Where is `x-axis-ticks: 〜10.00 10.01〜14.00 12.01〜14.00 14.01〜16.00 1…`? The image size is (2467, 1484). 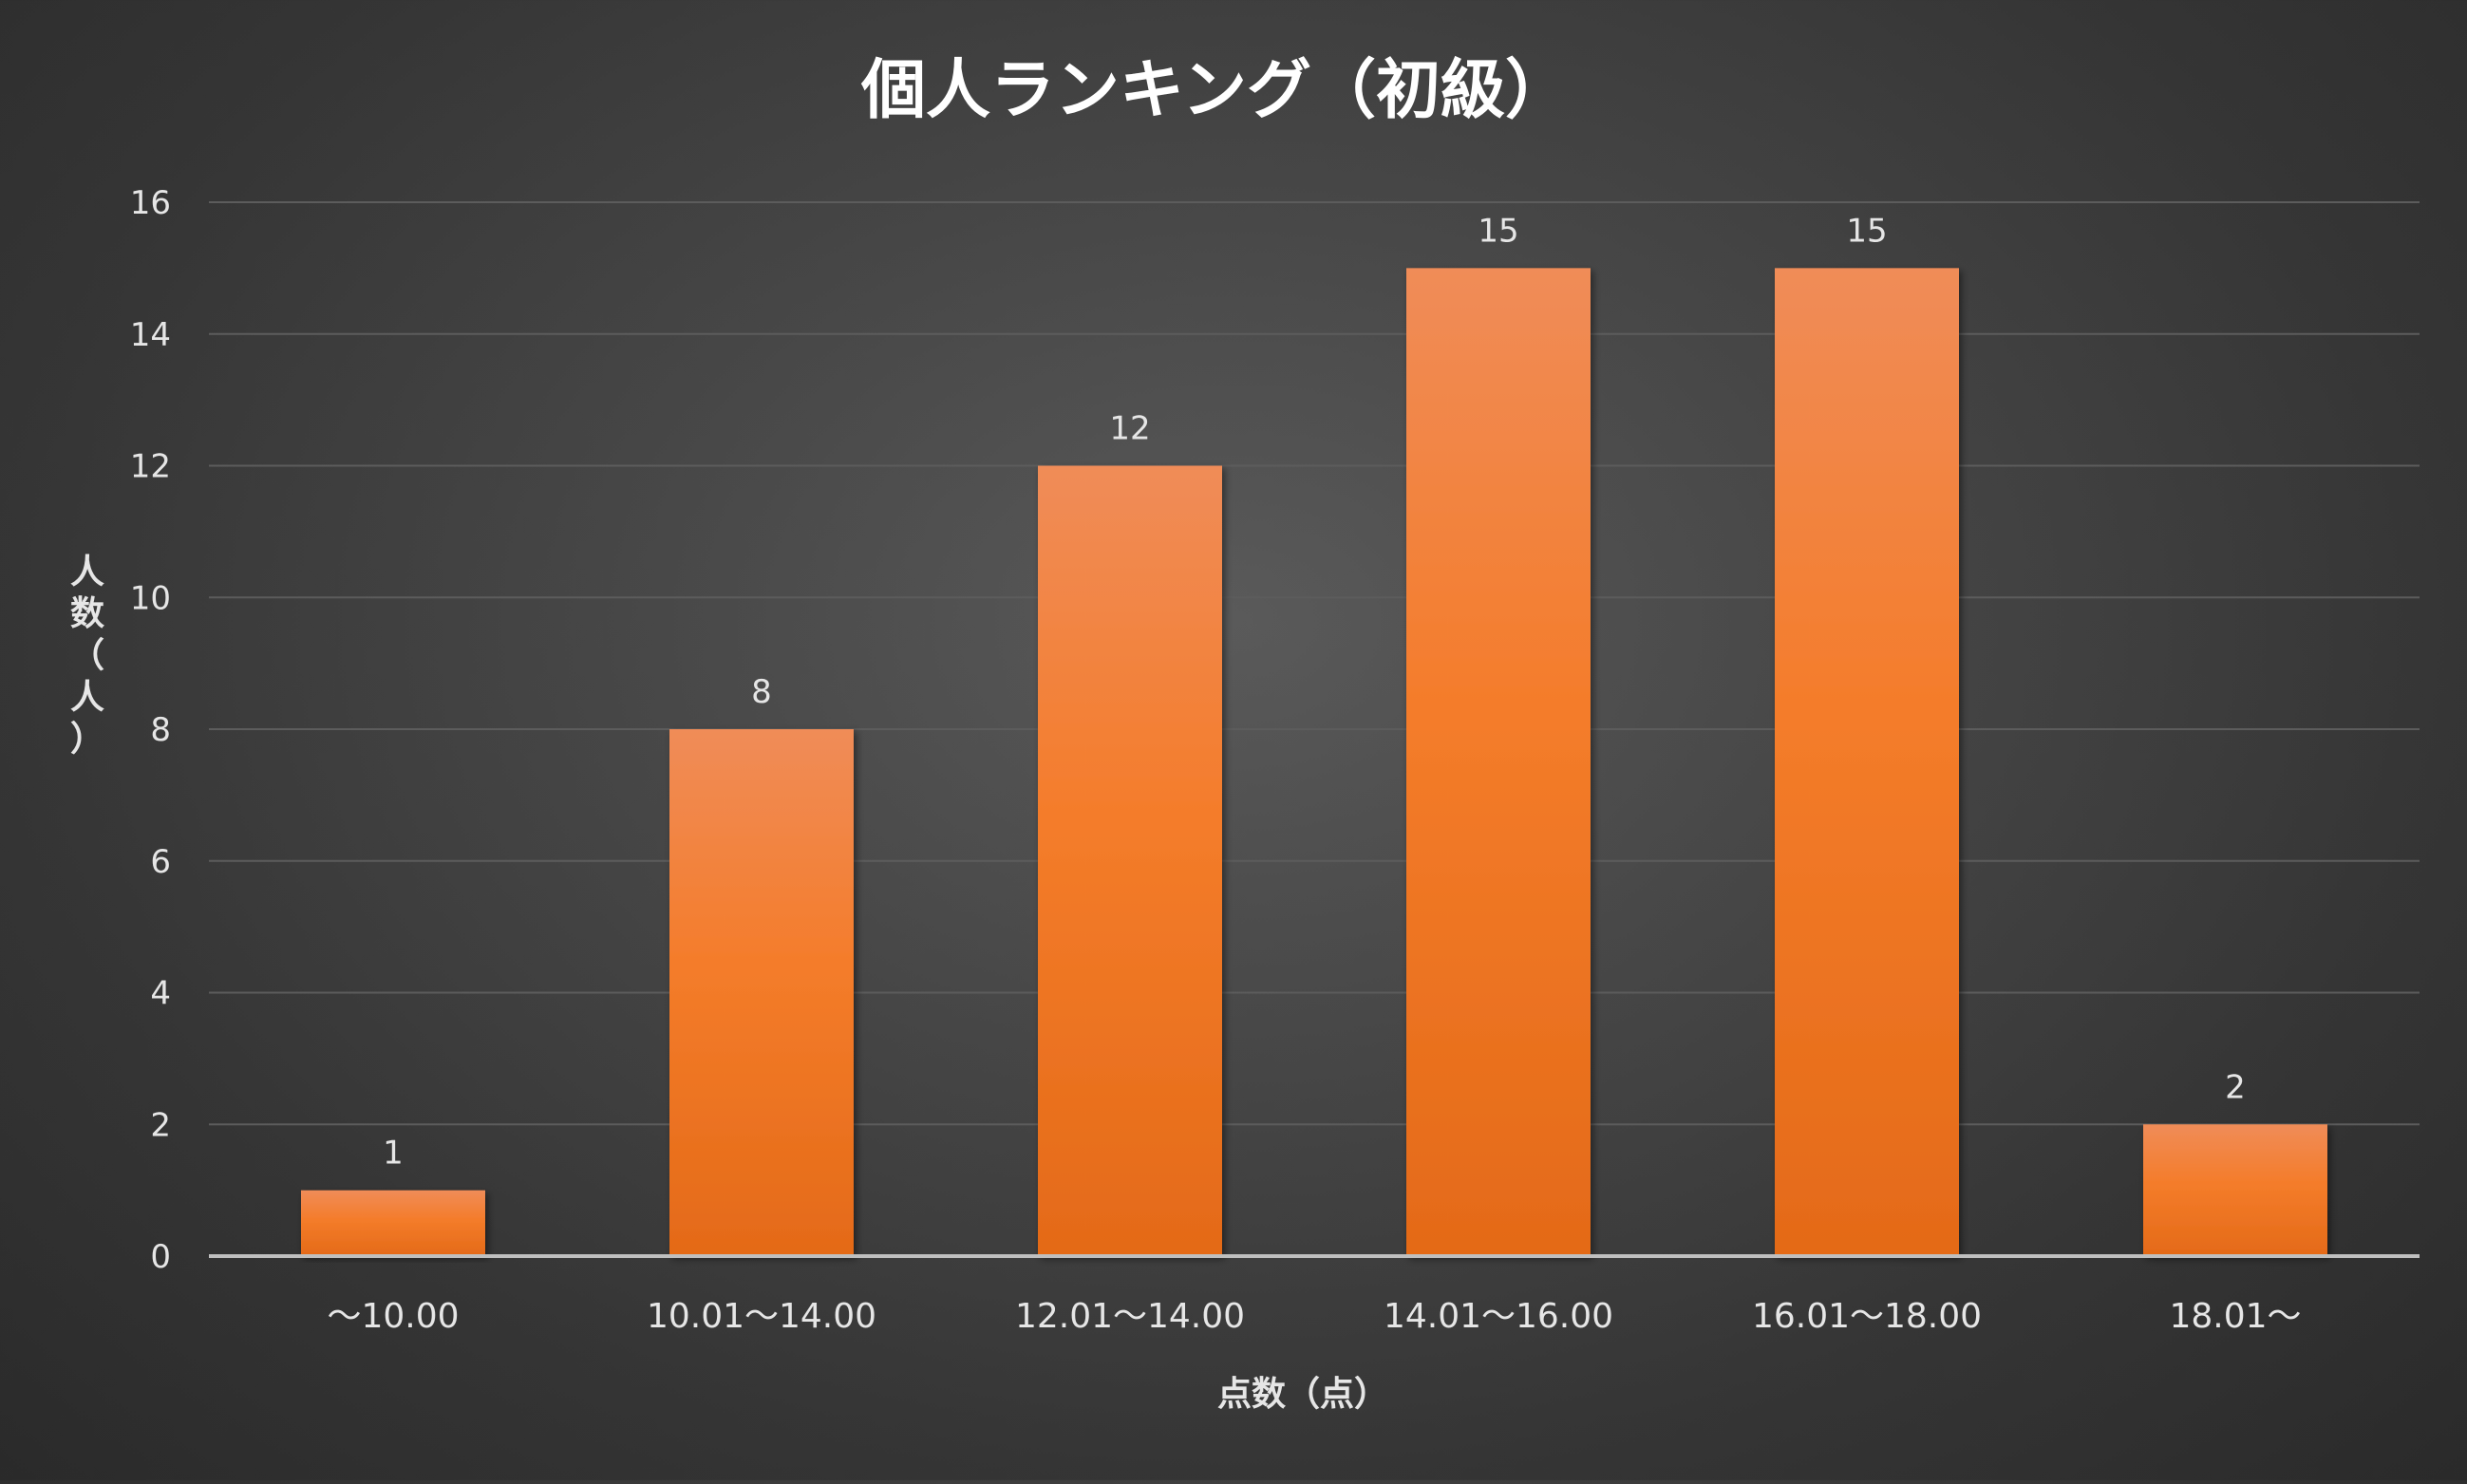
x-axis-ticks: 〜10.00 10.01〜14.00 12.01〜14.00 14.01〜16.00 1… is located at coordinates (1314, 1316).